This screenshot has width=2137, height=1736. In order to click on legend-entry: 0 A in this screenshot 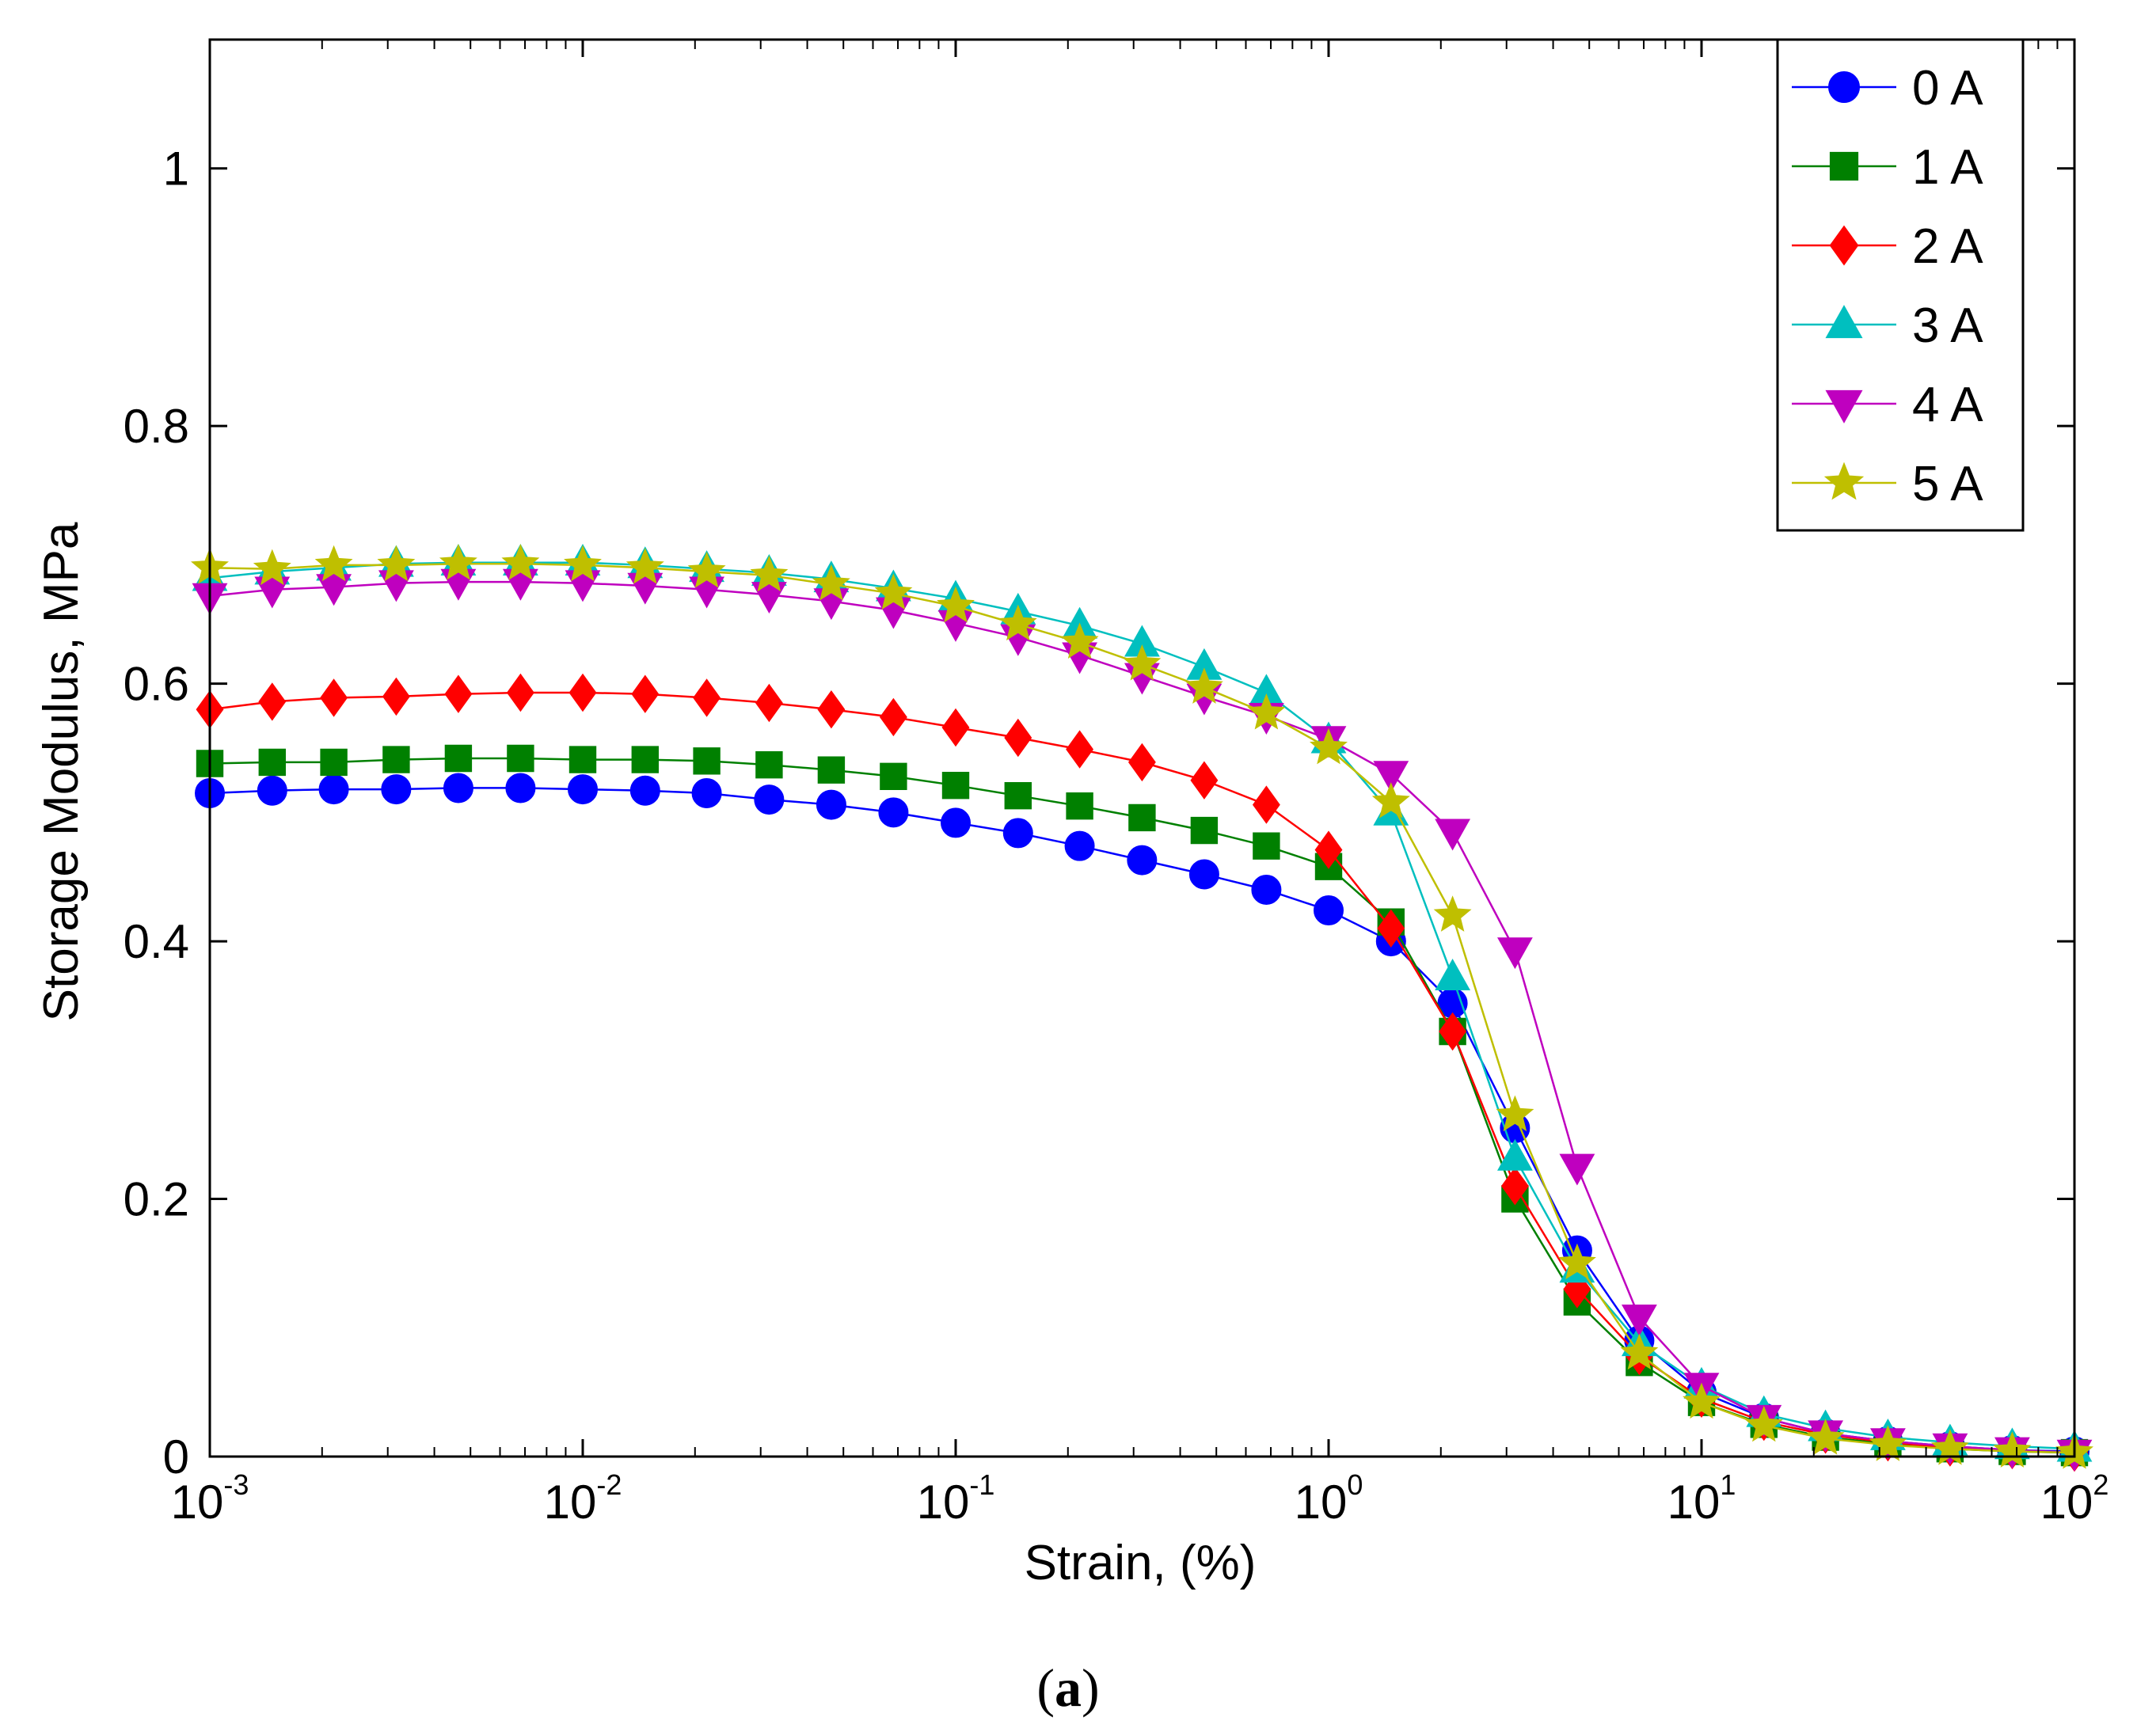, I will do `click(1887, 88)`.